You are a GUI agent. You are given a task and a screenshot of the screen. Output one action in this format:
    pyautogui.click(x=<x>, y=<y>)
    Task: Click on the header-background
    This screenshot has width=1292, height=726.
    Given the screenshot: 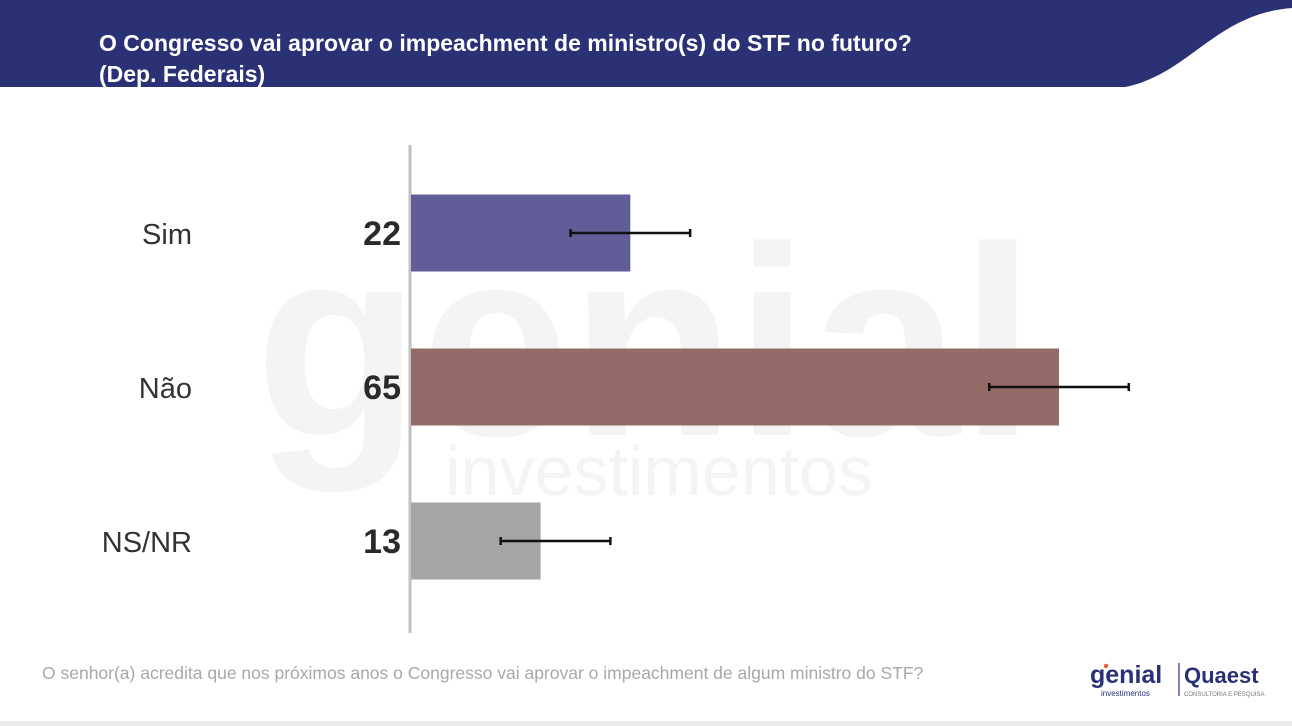 What is the action you would take?
    pyautogui.click(x=646, y=43)
    